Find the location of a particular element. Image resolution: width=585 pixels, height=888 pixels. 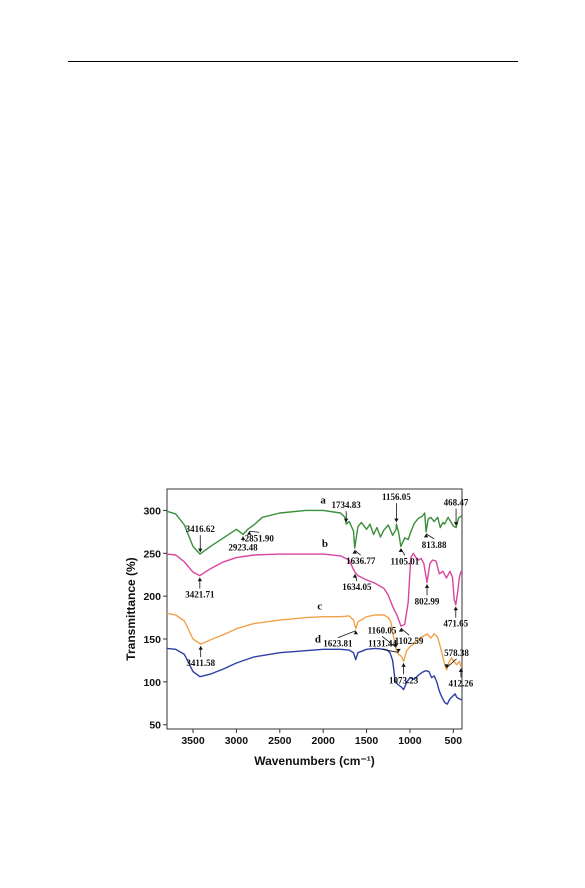

plot-frame is located at coordinates (314, 609).